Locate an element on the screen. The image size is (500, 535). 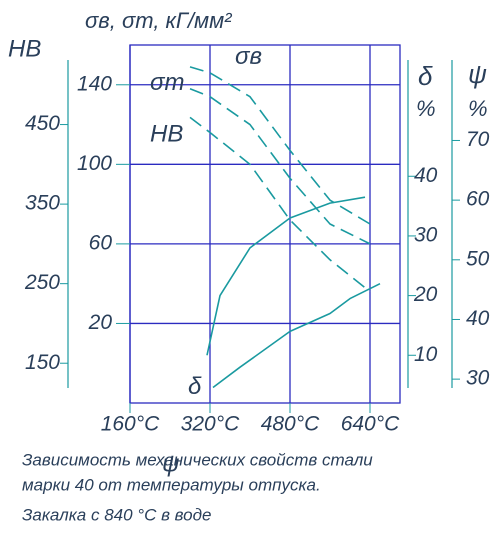
series-label: НВ is located at coordinates (166, 134).